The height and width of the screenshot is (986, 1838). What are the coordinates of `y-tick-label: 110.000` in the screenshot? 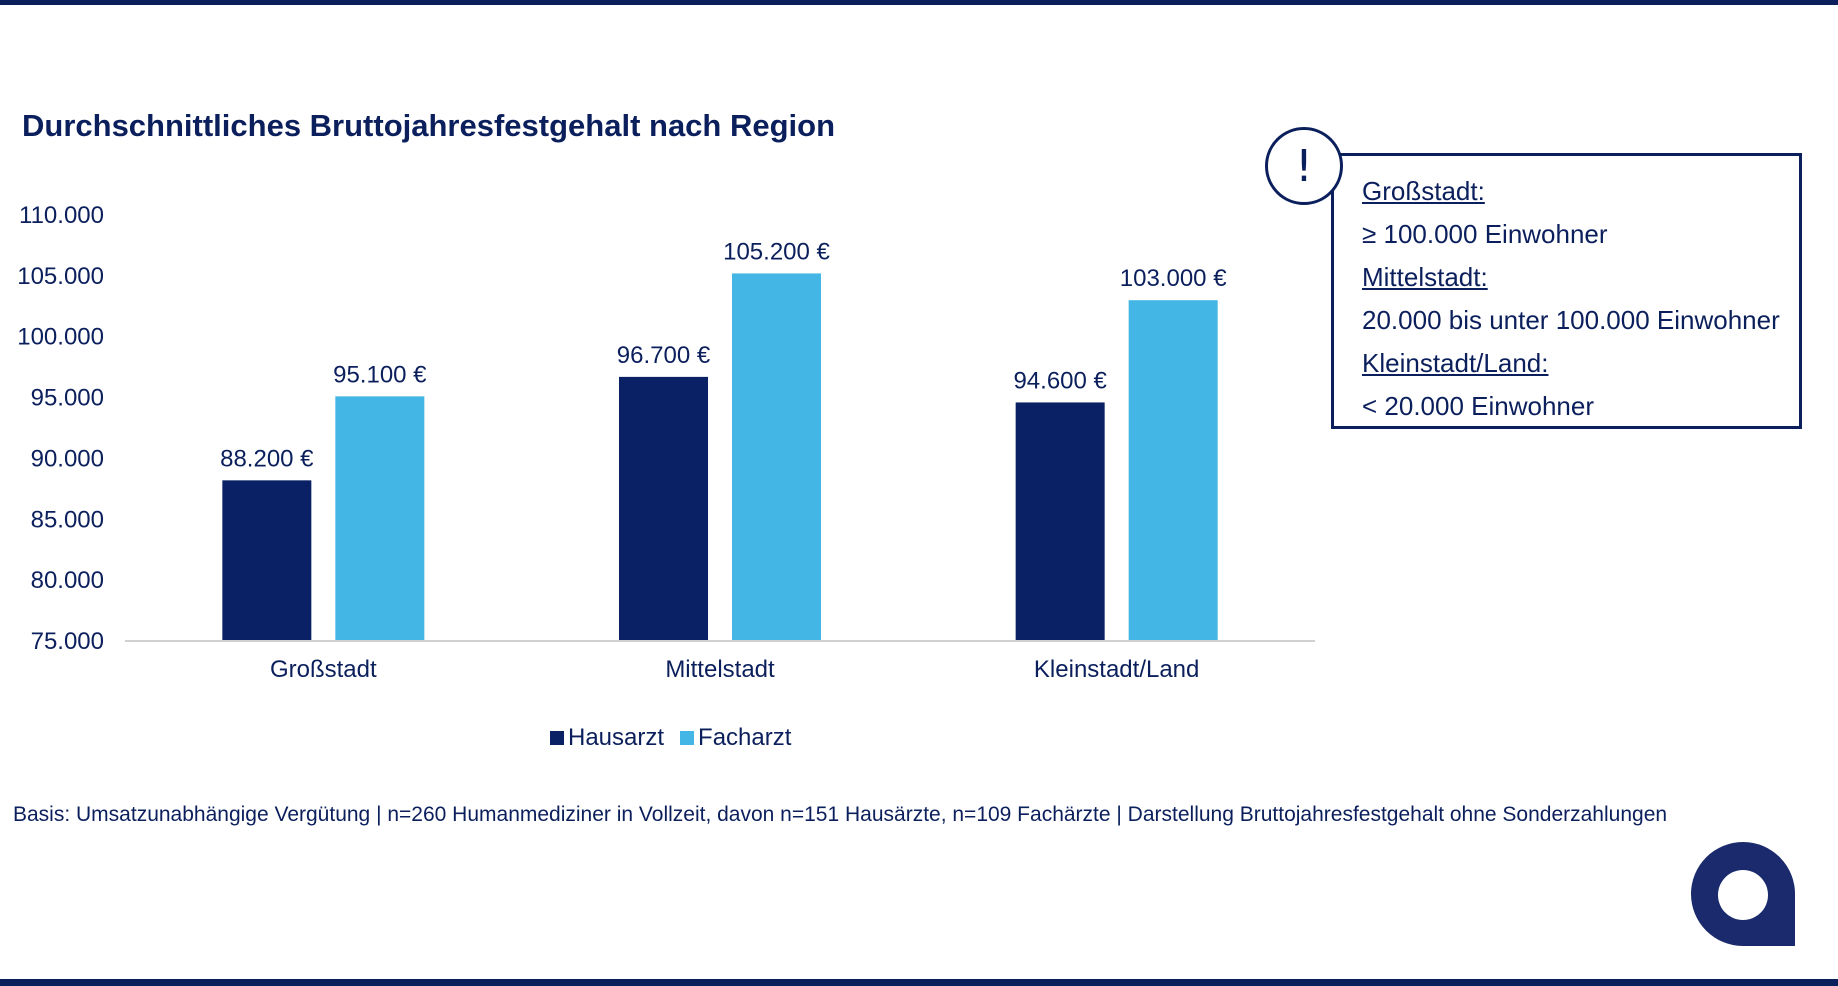 It's located at (61, 215).